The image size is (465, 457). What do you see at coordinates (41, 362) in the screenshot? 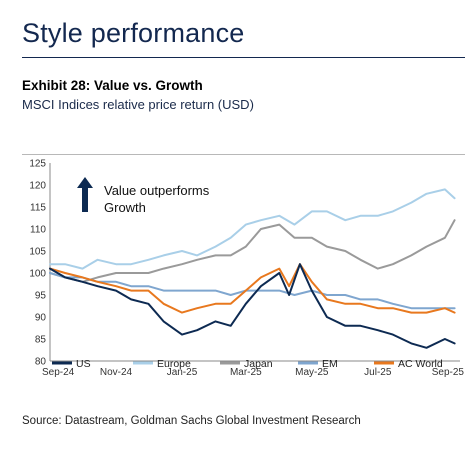
I see `y-tick-label: 80` at bounding box center [41, 362].